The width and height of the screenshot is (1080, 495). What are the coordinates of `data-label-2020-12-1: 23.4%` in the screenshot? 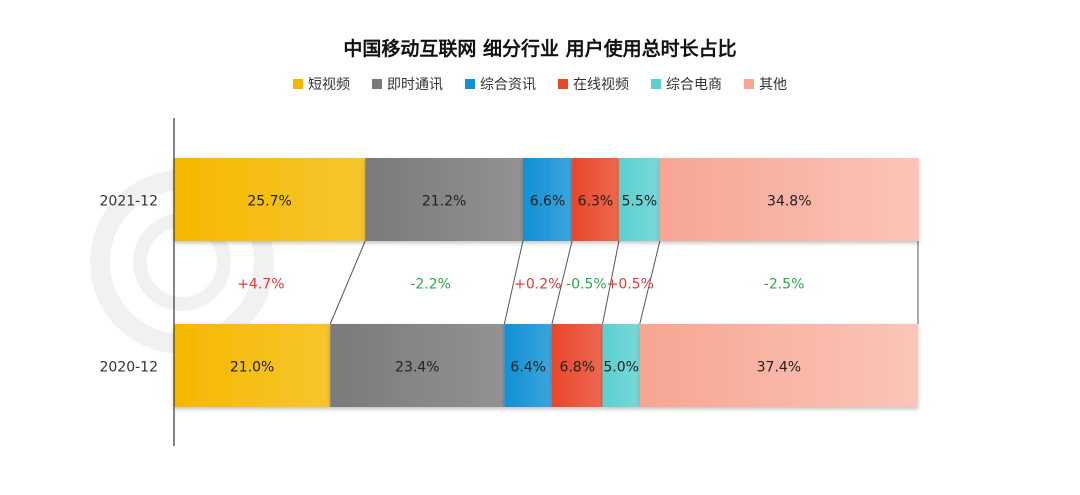 It's located at (417, 368).